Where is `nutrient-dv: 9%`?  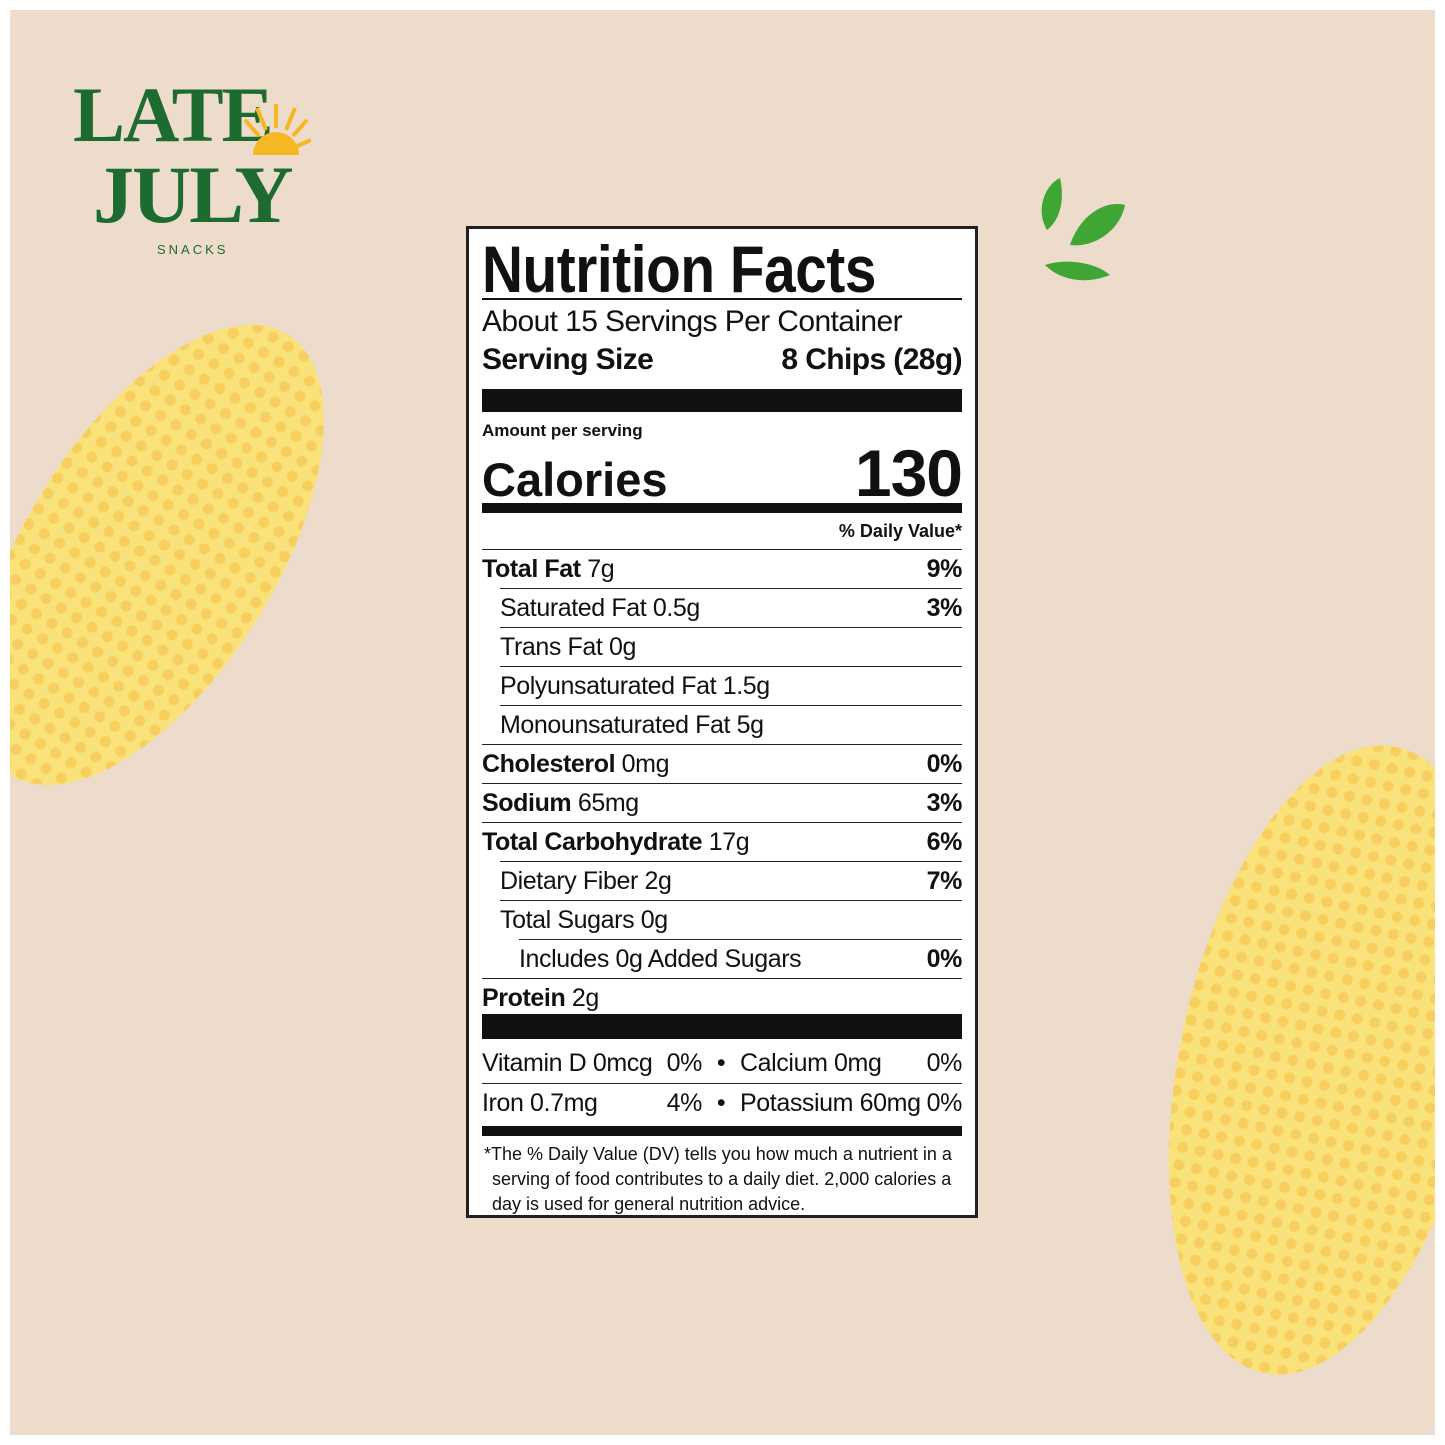
nutrient-dv: 9% is located at coordinates (944, 569).